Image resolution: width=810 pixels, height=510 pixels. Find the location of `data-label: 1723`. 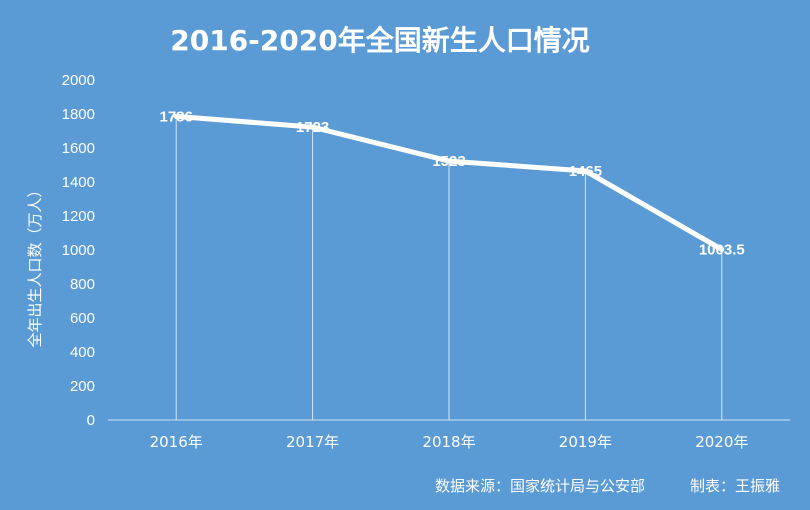

data-label: 1723 is located at coordinates (312, 127).